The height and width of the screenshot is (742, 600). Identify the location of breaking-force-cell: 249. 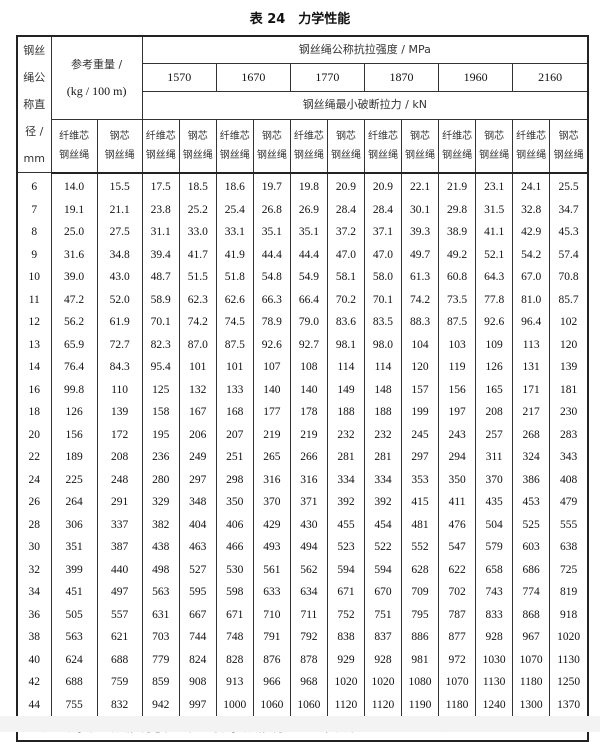
(197, 457).